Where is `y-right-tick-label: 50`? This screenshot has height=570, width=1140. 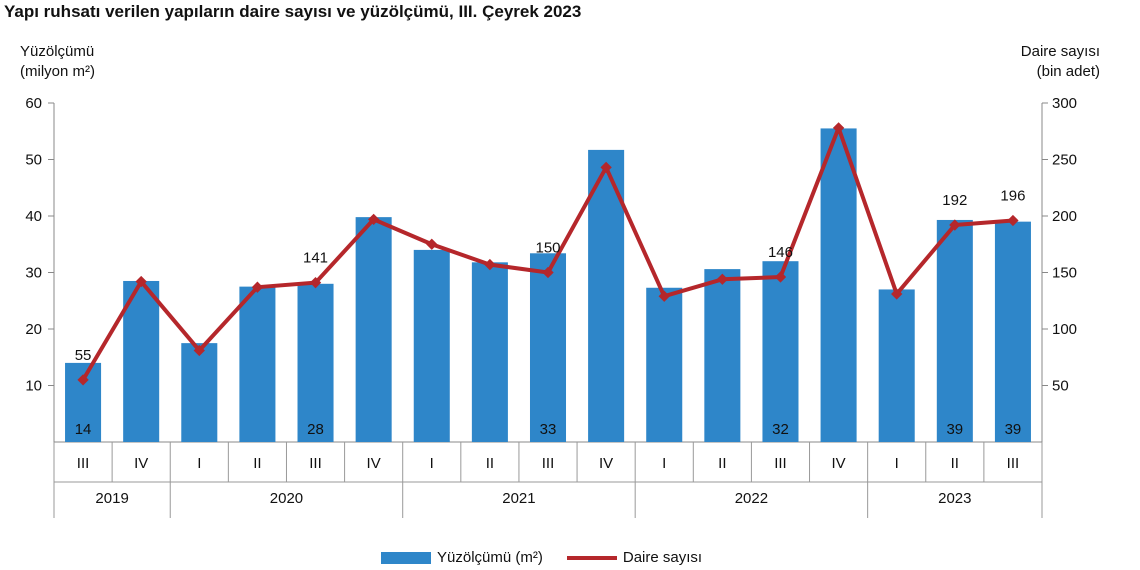 y-right-tick-label: 50 is located at coordinates (1060, 386).